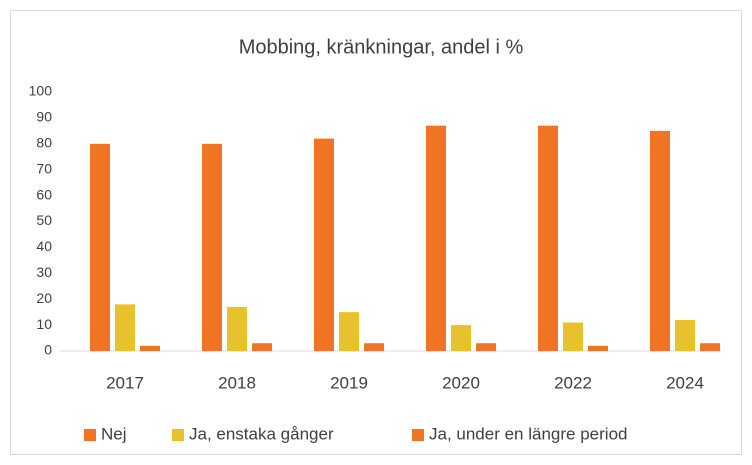 Image resolution: width=752 pixels, height=465 pixels. What do you see at coordinates (461, 382) in the screenshot?
I see `x-tick-label: 2020` at bounding box center [461, 382].